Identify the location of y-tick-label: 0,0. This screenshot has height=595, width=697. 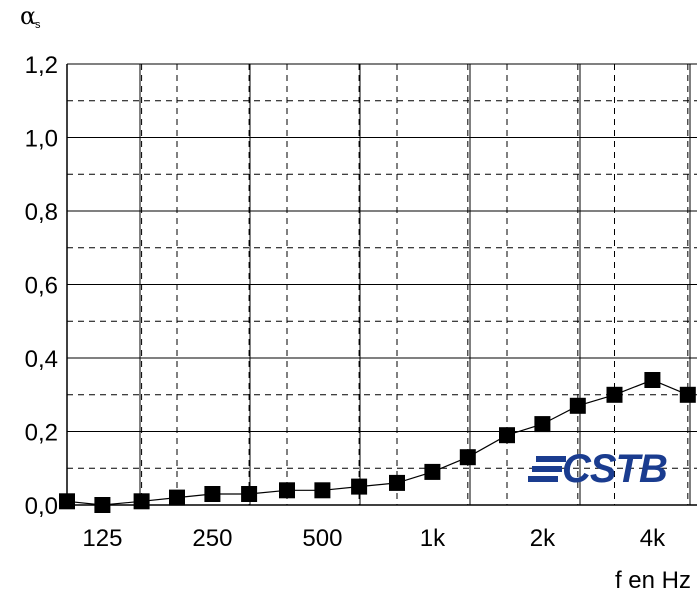
(41, 506).